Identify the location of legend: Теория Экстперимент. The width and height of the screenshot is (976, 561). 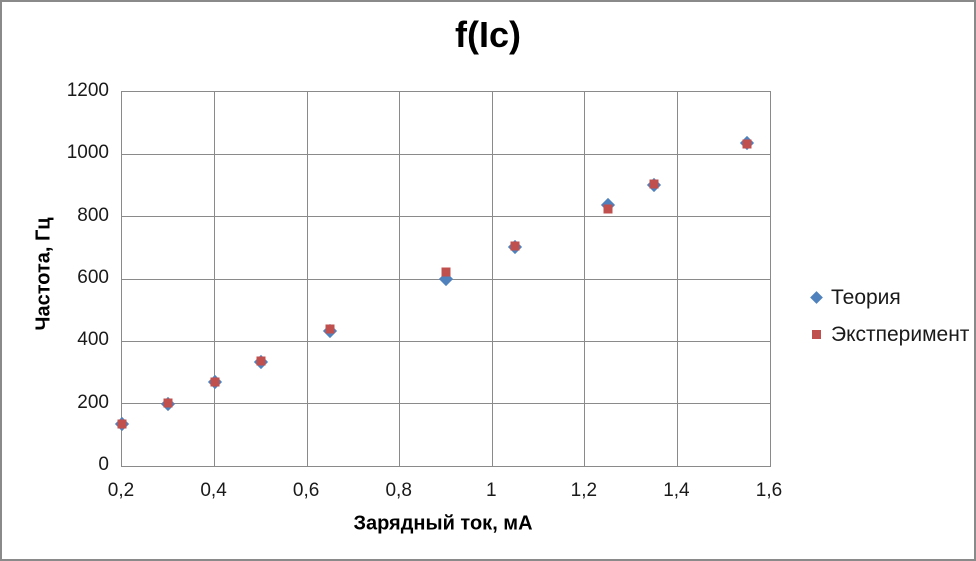
(891, 316).